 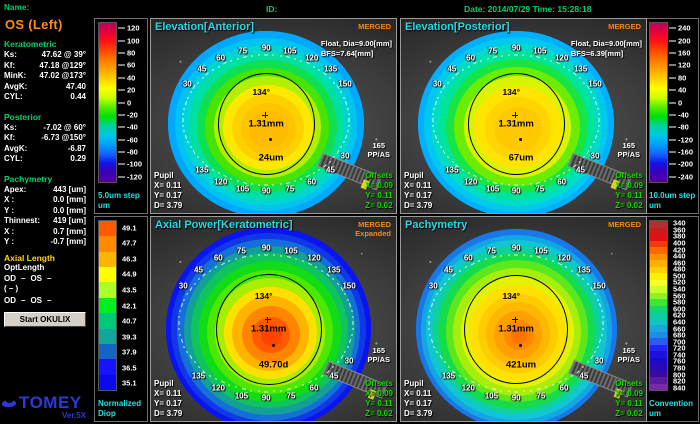 What do you see at coordinates (521, 365) in the screenshot?
I see `center-measured-value: 421um` at bounding box center [521, 365].